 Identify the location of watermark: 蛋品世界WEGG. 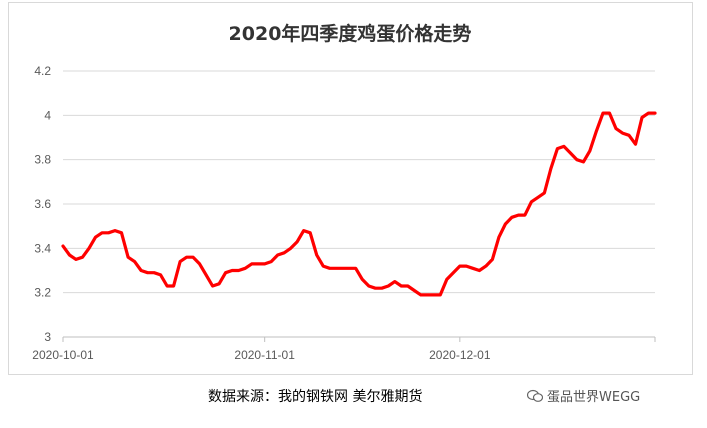
(583, 395).